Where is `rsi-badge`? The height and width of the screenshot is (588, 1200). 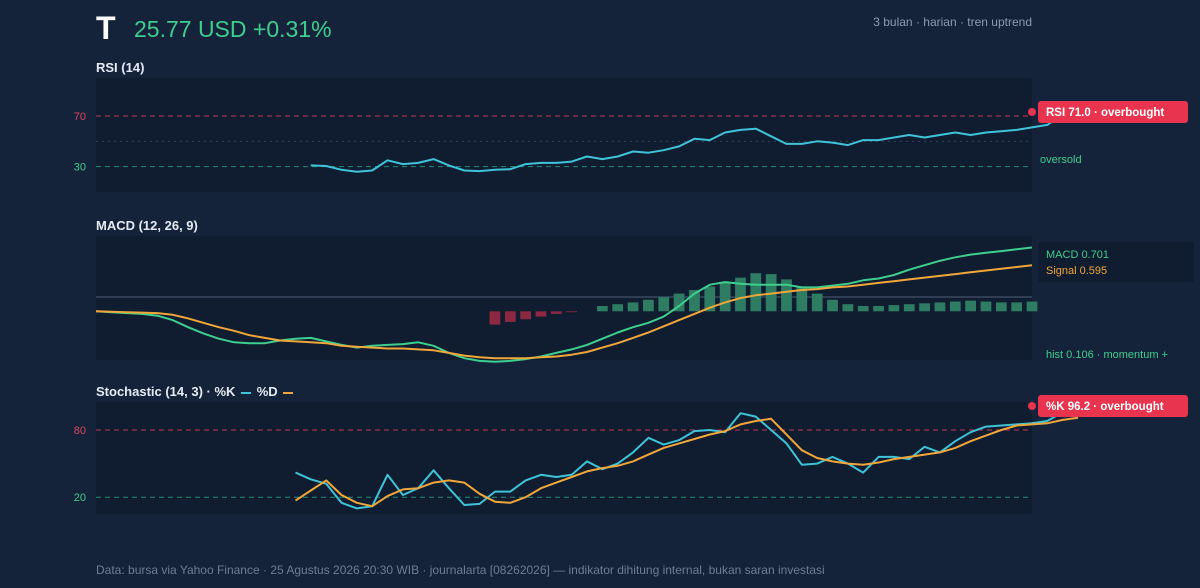 rsi-badge is located at coordinates (1113, 112).